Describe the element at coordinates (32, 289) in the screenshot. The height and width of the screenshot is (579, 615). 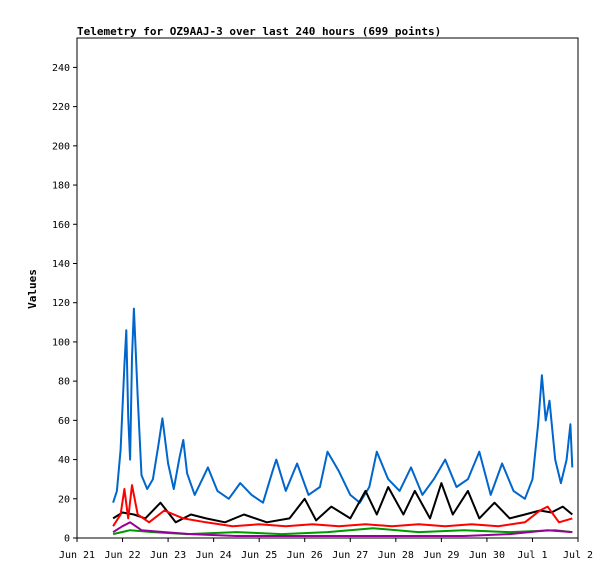
I see `y-axis-label: Values` at that location.